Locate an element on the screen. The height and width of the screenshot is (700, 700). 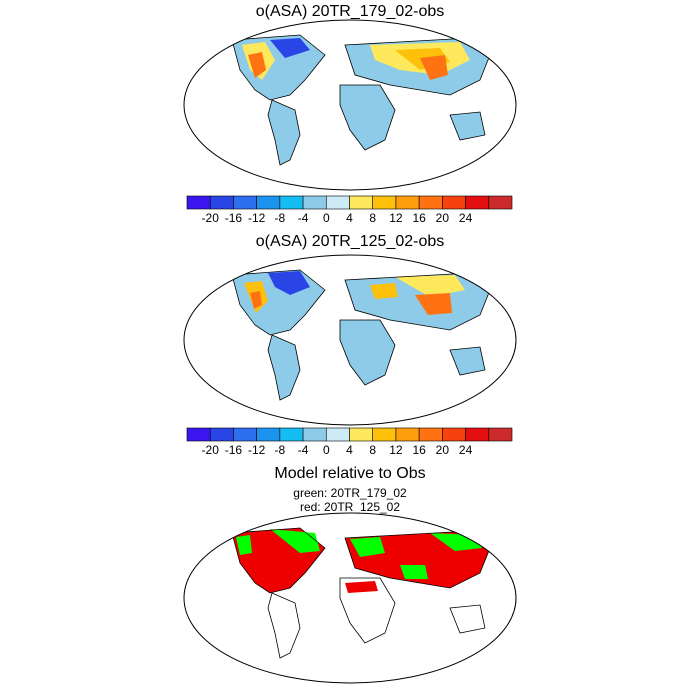
model-relative-shading is located at coordinates (361, 560).